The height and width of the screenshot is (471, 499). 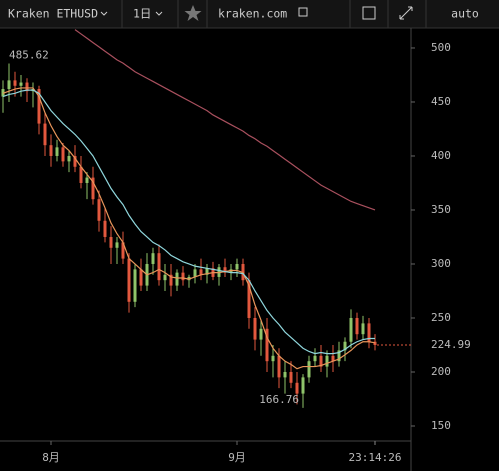 I want to click on x-tick-label: 9月, so click(x=237, y=457).